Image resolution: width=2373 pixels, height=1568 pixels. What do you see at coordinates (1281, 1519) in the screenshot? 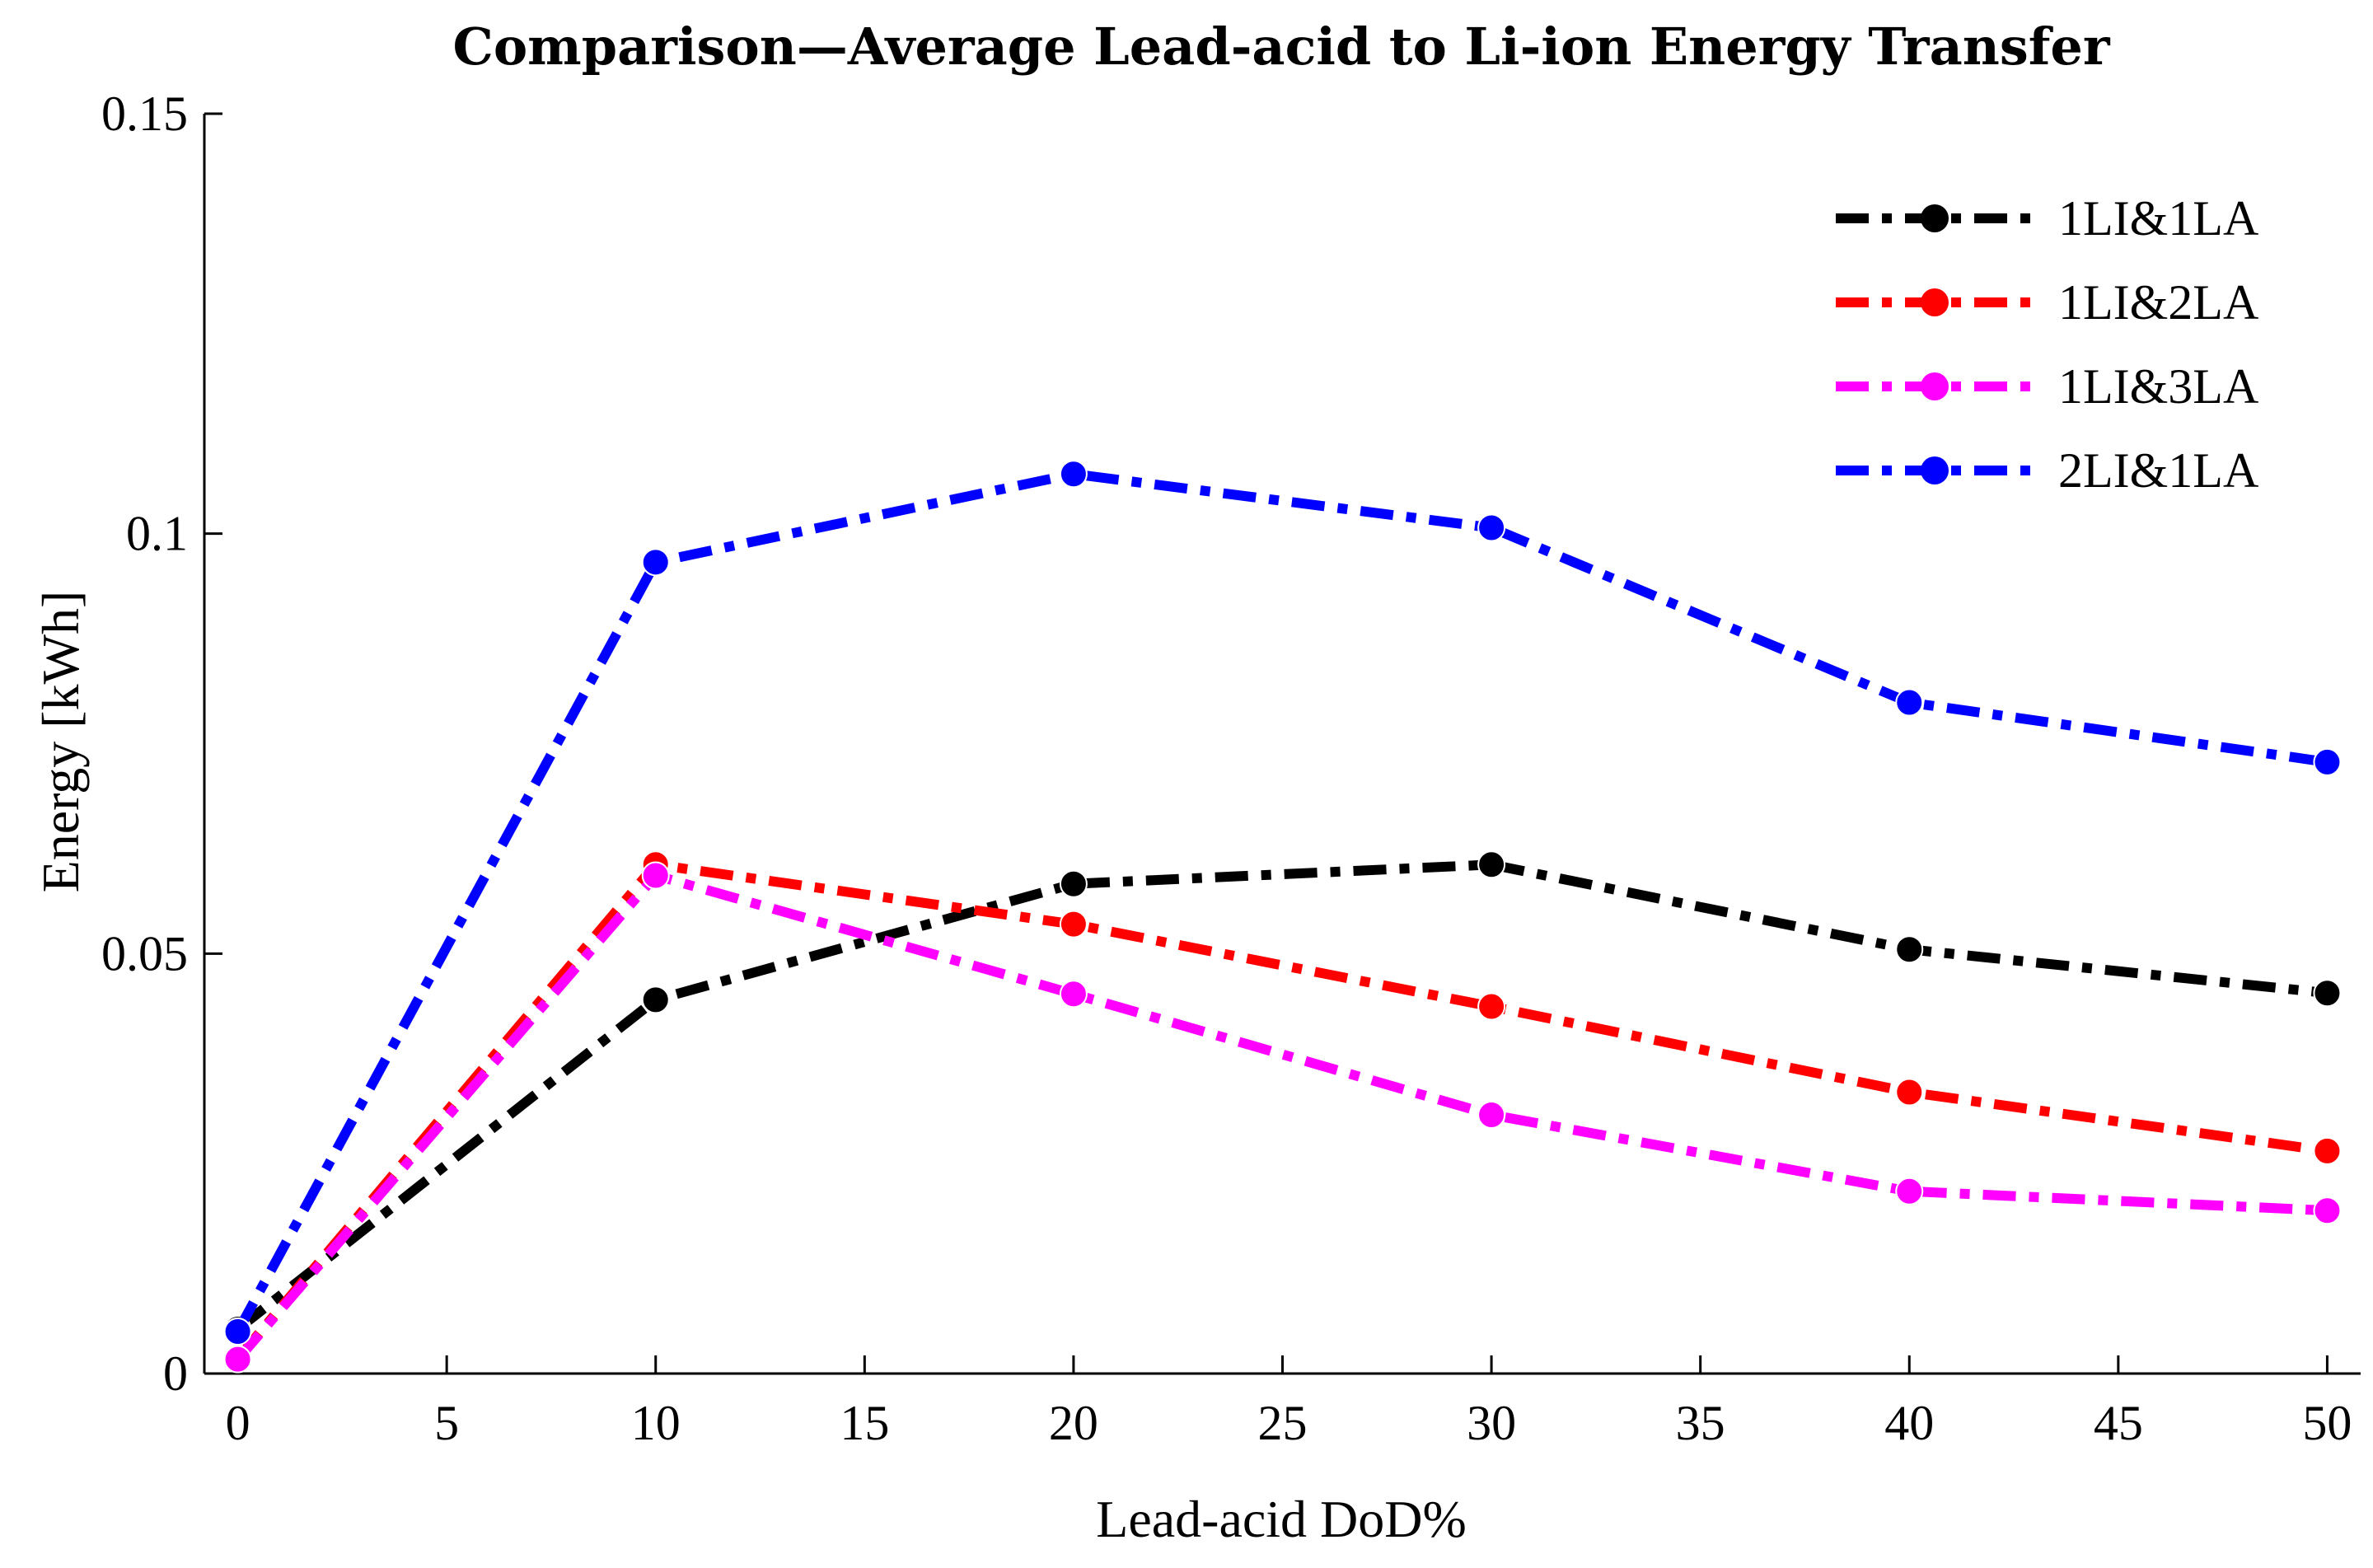
I see `x-axis-label: Lead-acid DoD%` at bounding box center [1281, 1519].